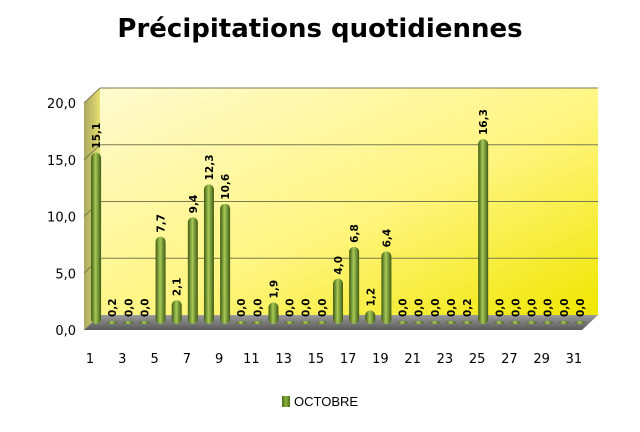  I want to click on x-tick-label: 5, so click(154, 359).